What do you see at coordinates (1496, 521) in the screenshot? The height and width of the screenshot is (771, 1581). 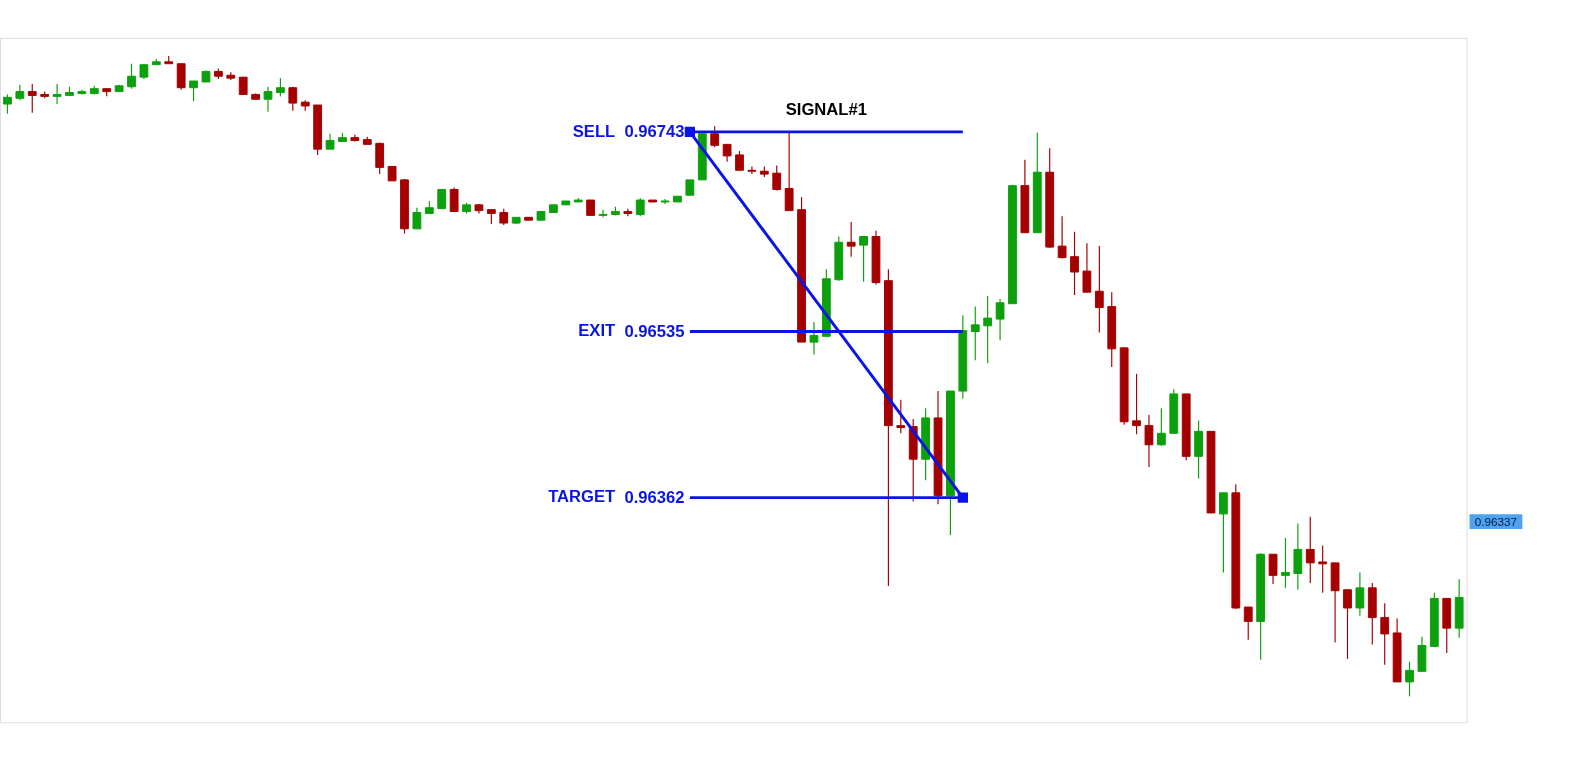 I see `text: 0.96337` at bounding box center [1496, 521].